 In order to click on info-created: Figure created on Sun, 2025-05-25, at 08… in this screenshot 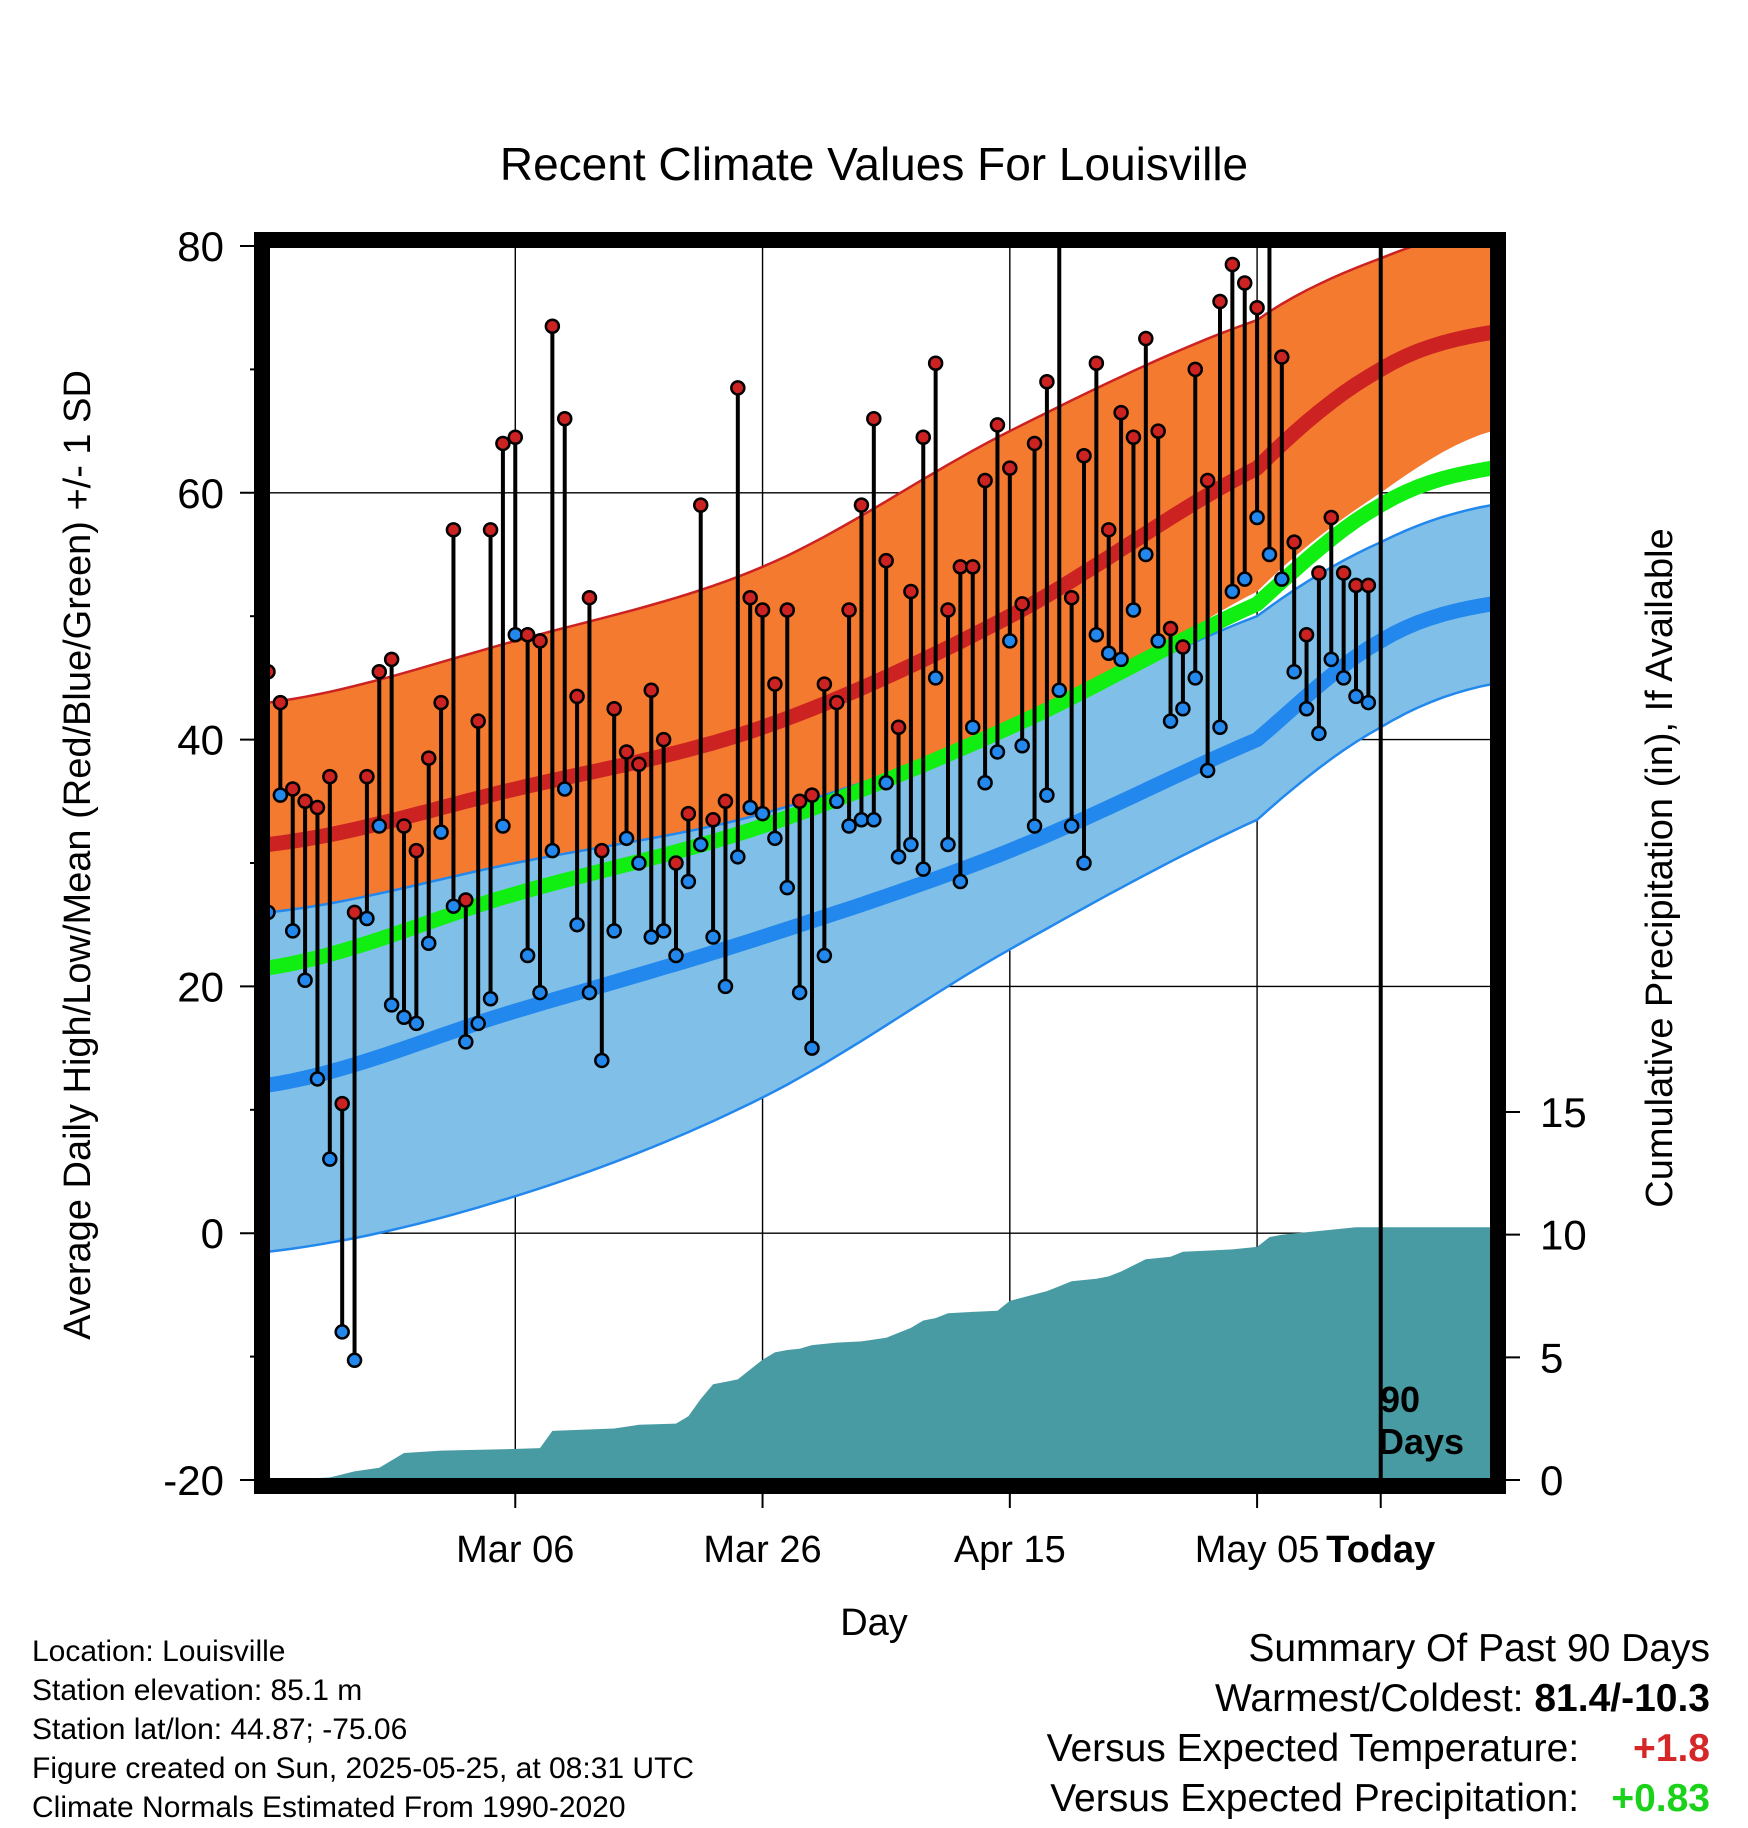, I will do `click(363, 1768)`.